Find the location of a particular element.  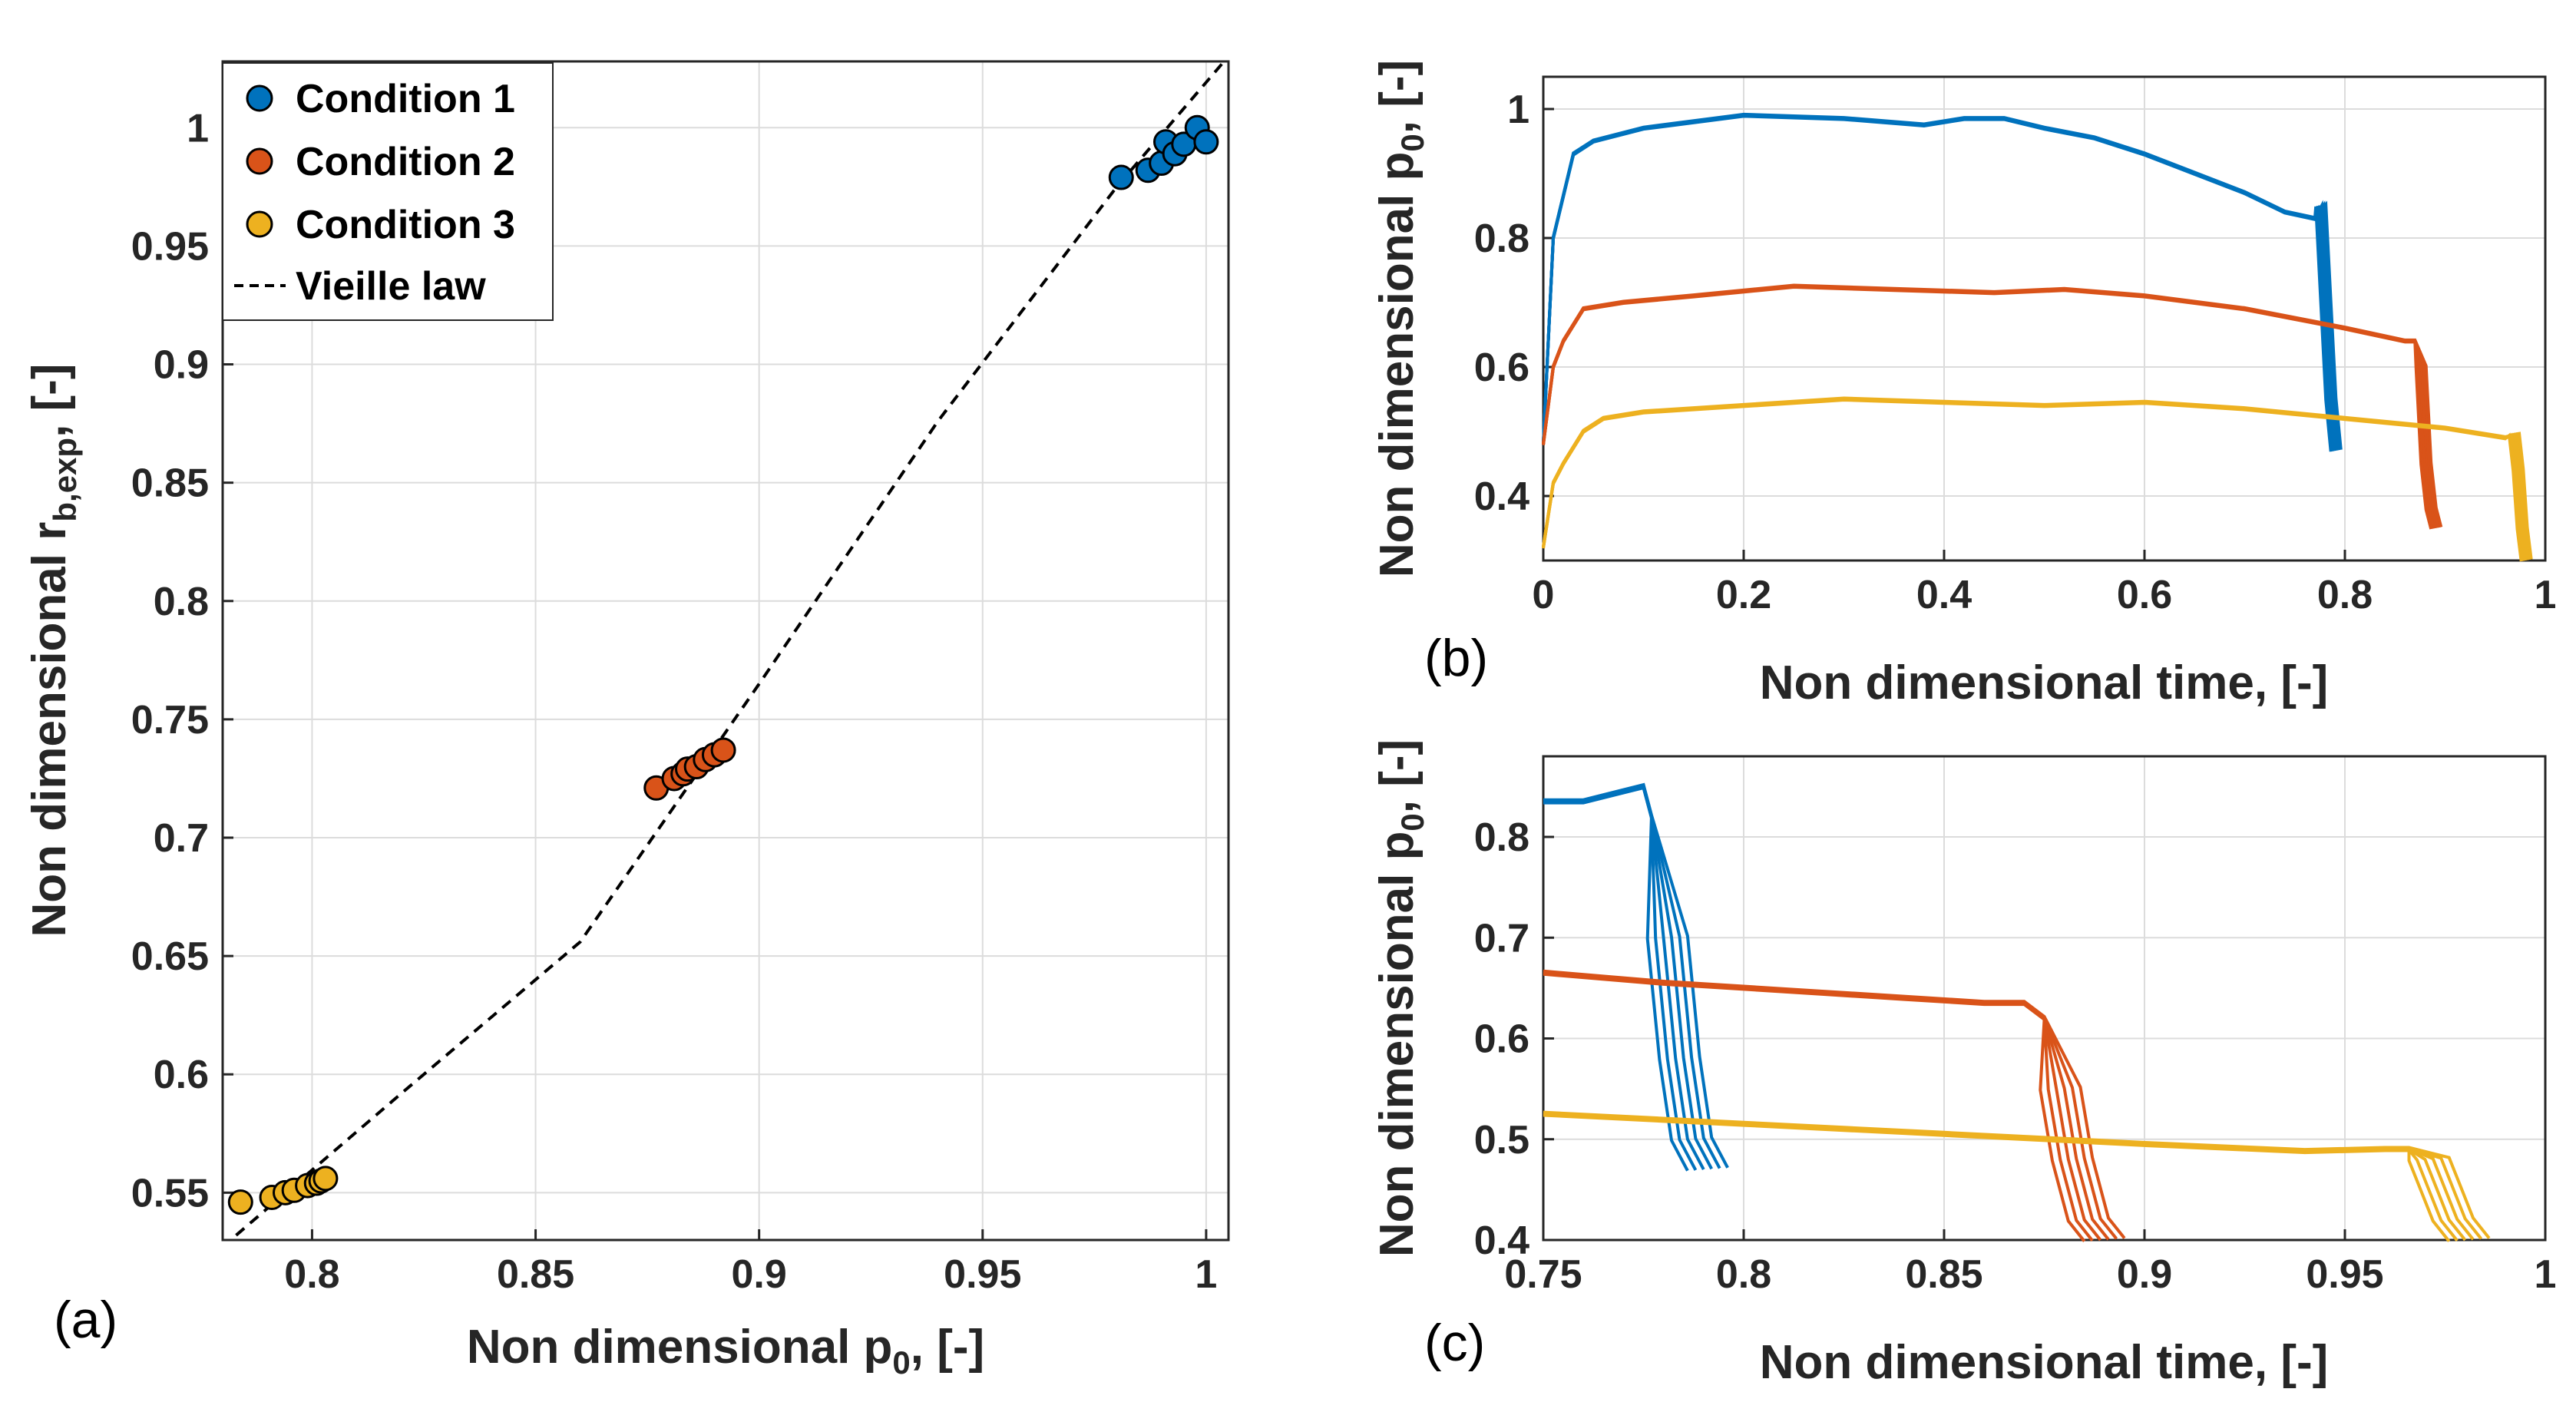

legend-box is located at coordinates (388, 192).